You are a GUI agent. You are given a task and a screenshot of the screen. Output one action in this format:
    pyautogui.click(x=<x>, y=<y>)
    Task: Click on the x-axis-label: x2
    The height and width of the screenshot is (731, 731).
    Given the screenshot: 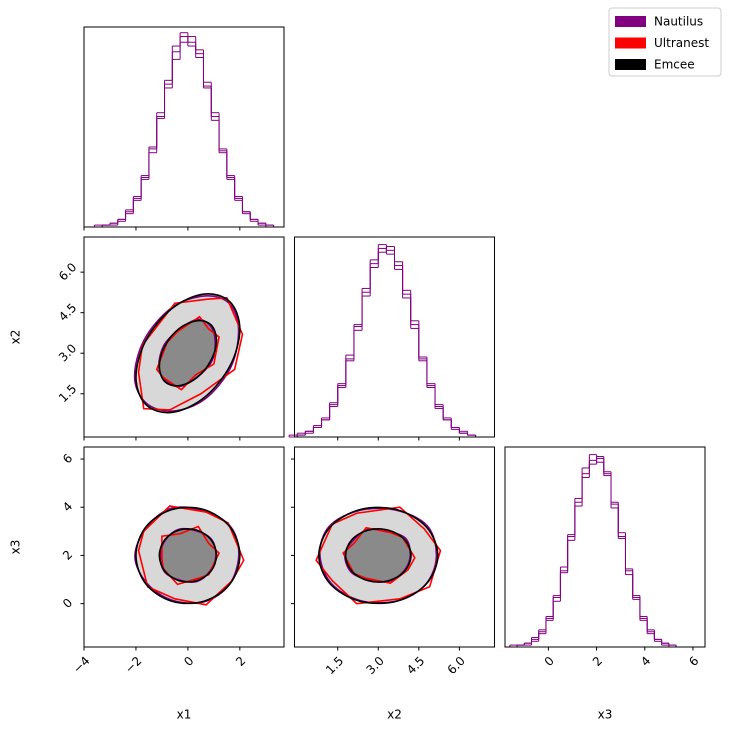 What is the action you would take?
    pyautogui.click(x=394, y=715)
    